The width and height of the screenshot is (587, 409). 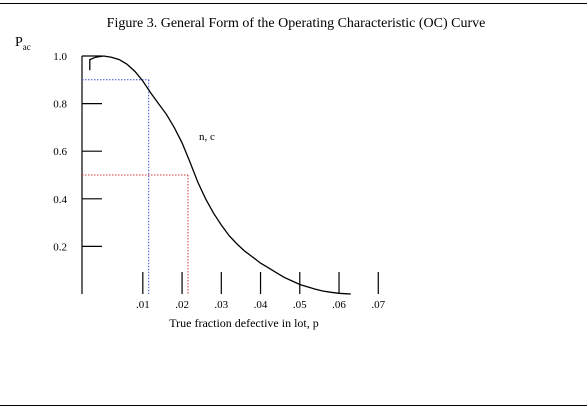 What do you see at coordinates (261, 305) in the screenshot?
I see `x-tick-label: .04` at bounding box center [261, 305].